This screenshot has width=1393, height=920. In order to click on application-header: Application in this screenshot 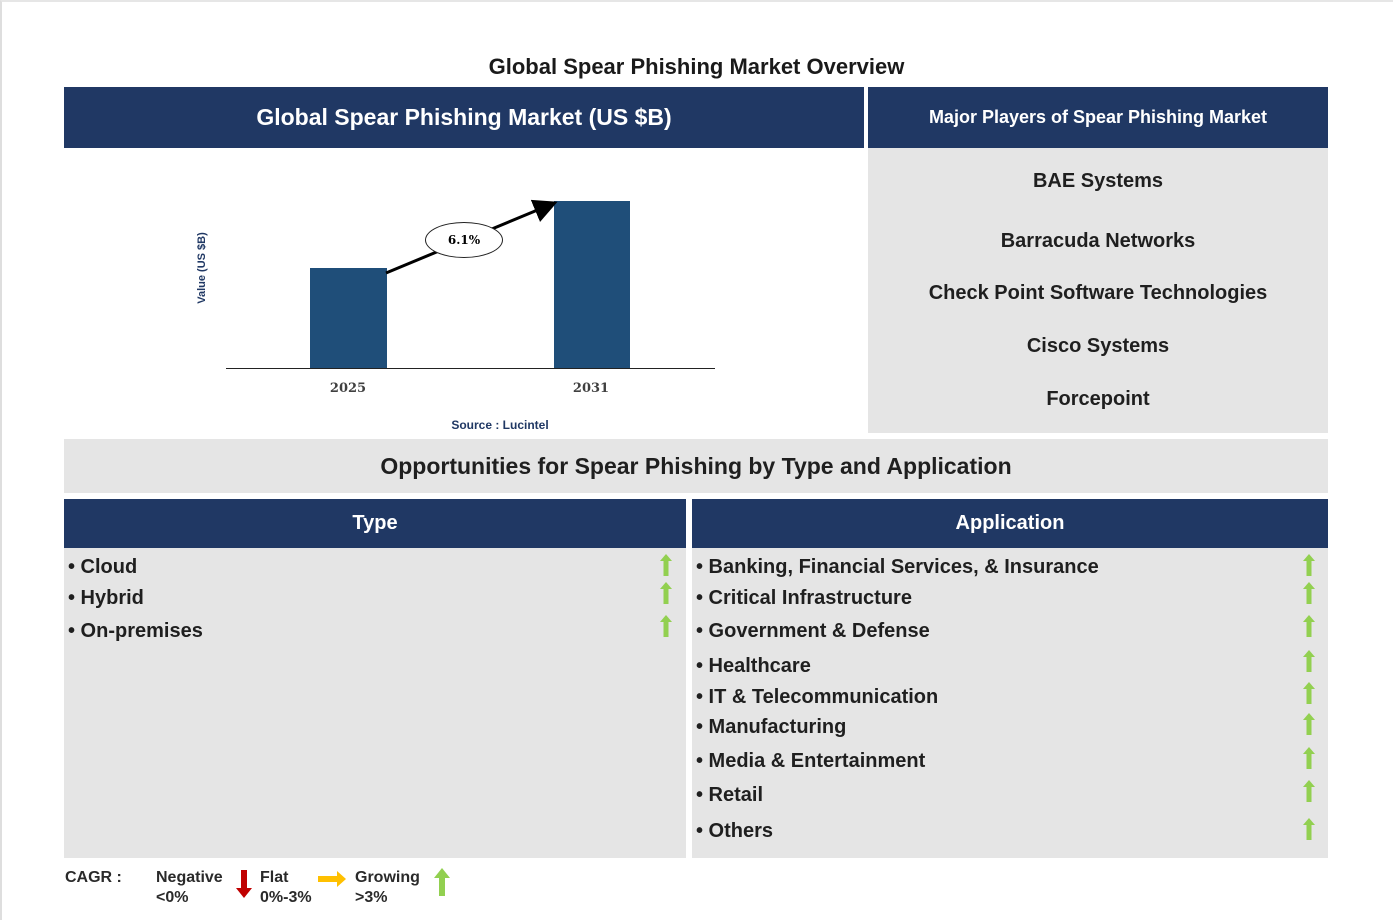, I will do `click(1010, 523)`.